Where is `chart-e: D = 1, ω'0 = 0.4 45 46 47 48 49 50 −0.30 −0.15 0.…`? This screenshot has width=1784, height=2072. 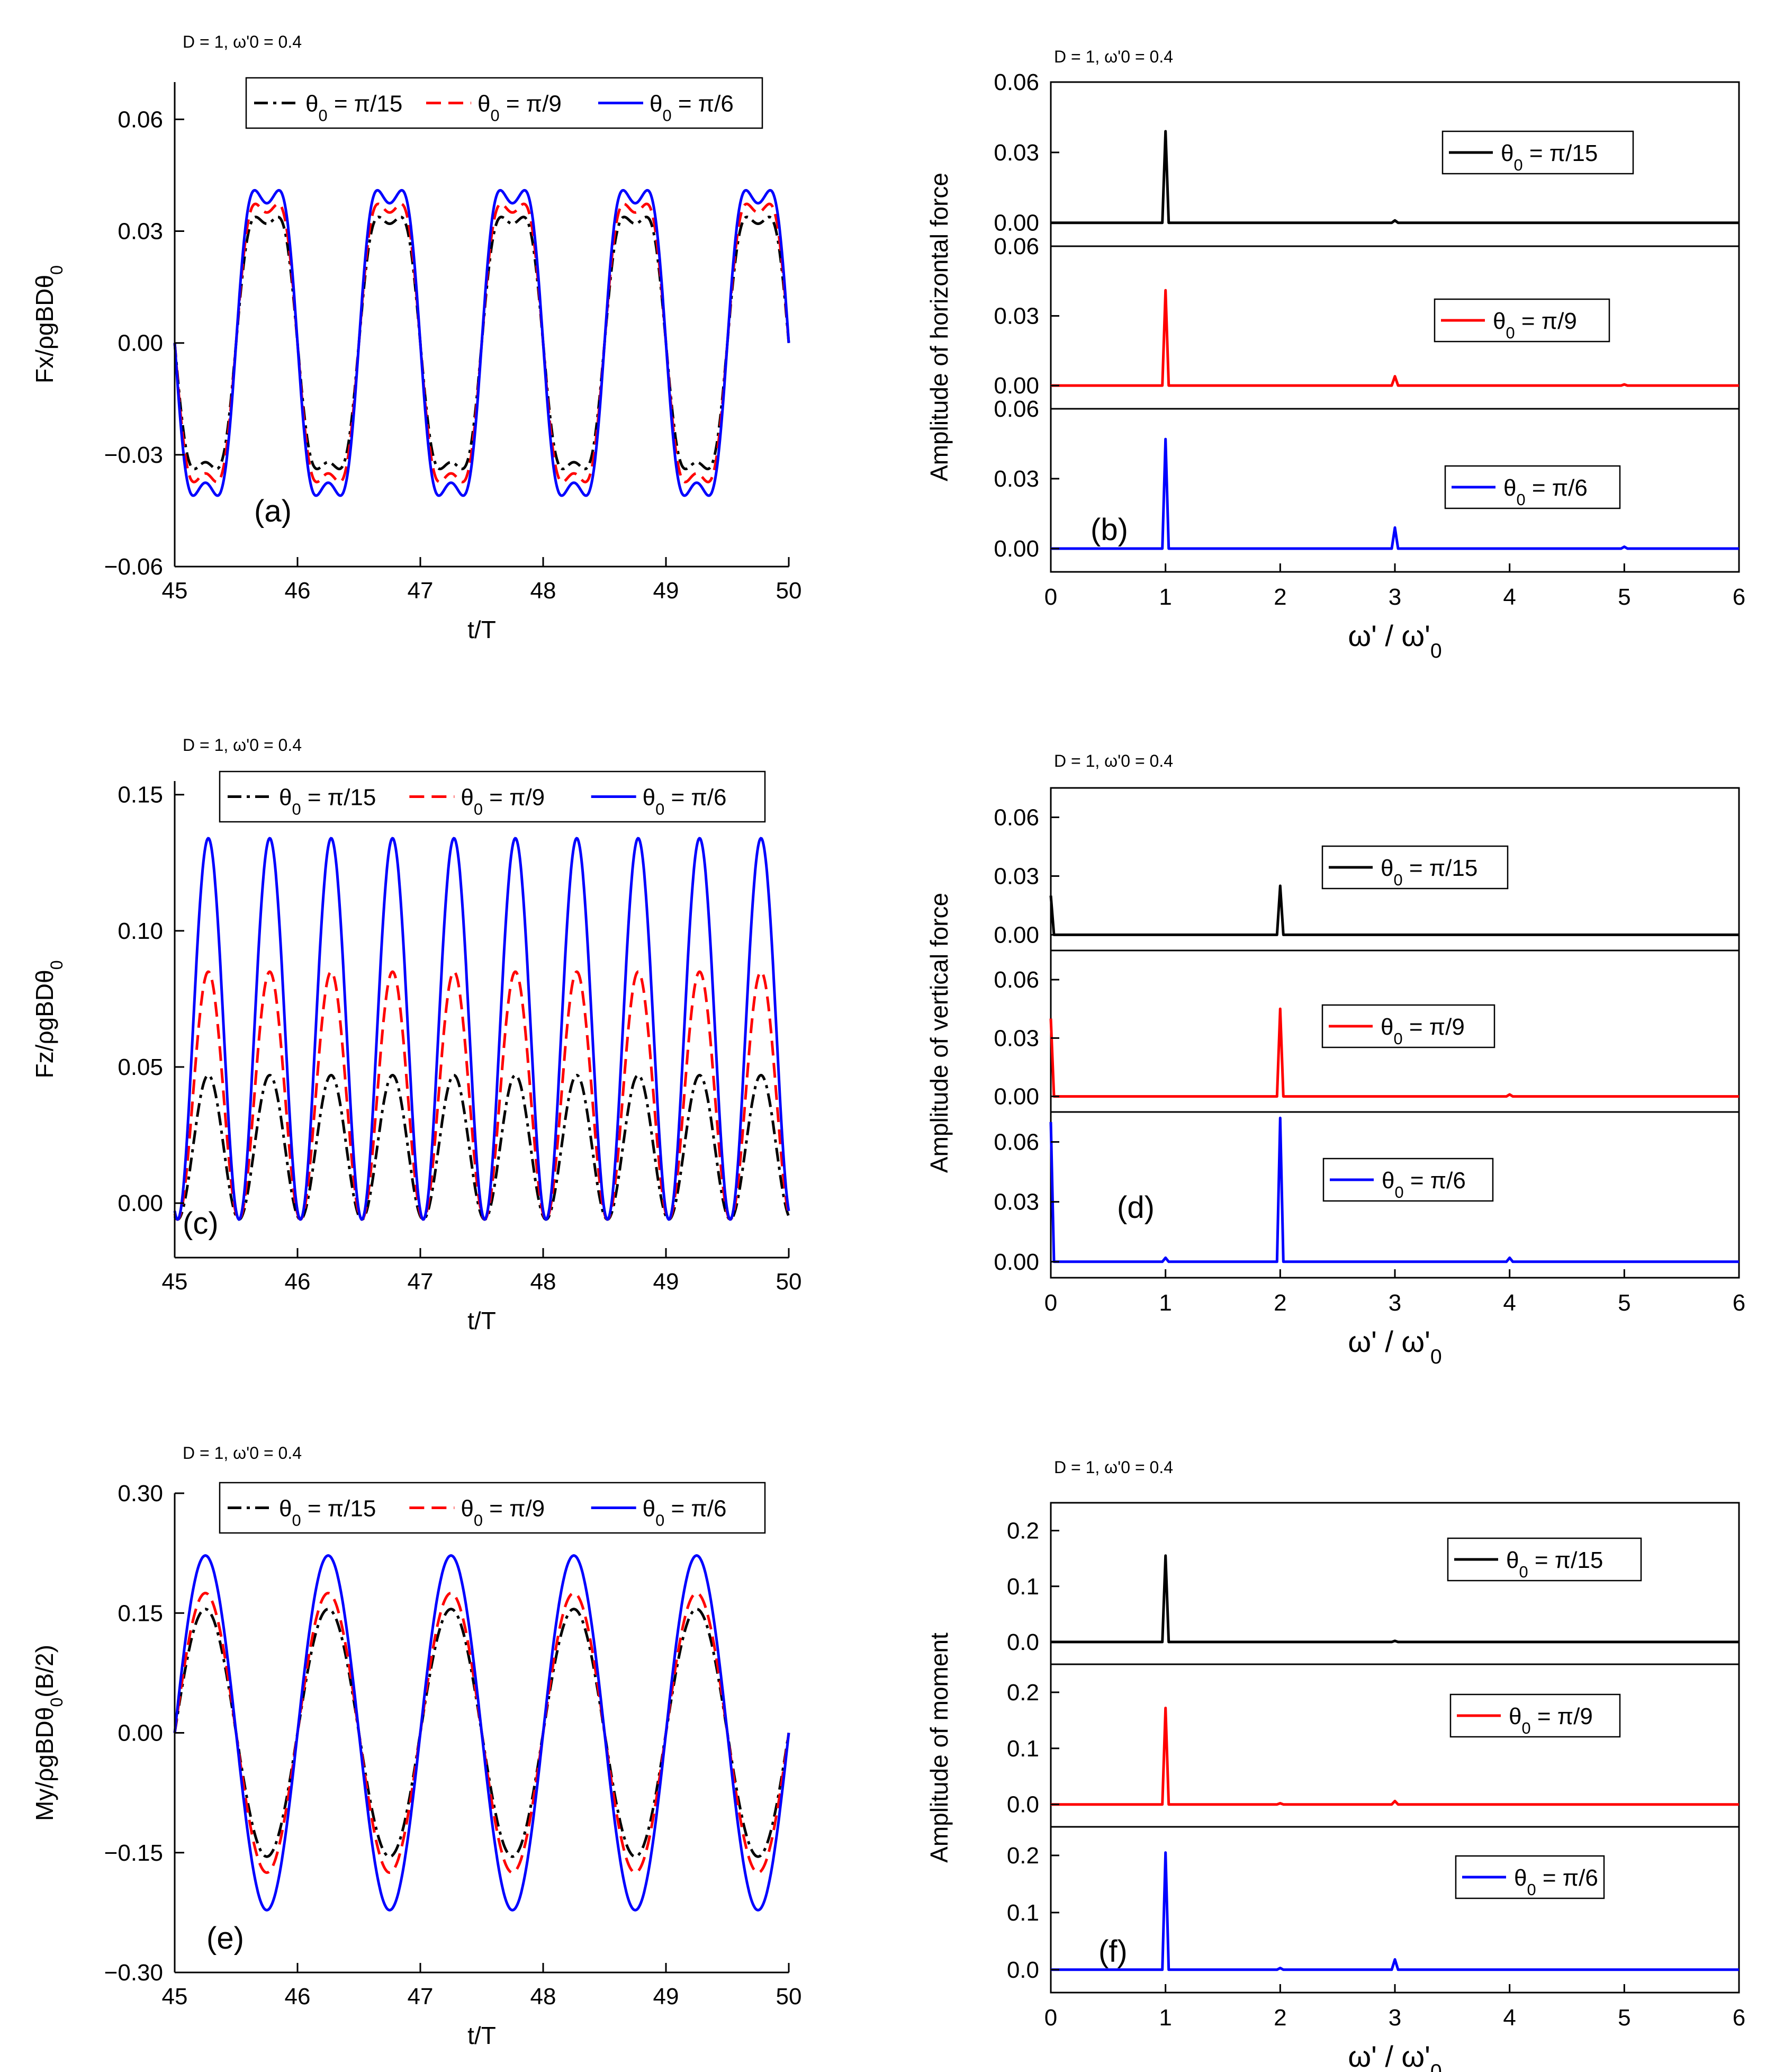 chart-e: D = 1, ω'0 = 0.4 45 46 47 48 49 50 −0.30 −0.15 0.… is located at coordinates (416, 1746).